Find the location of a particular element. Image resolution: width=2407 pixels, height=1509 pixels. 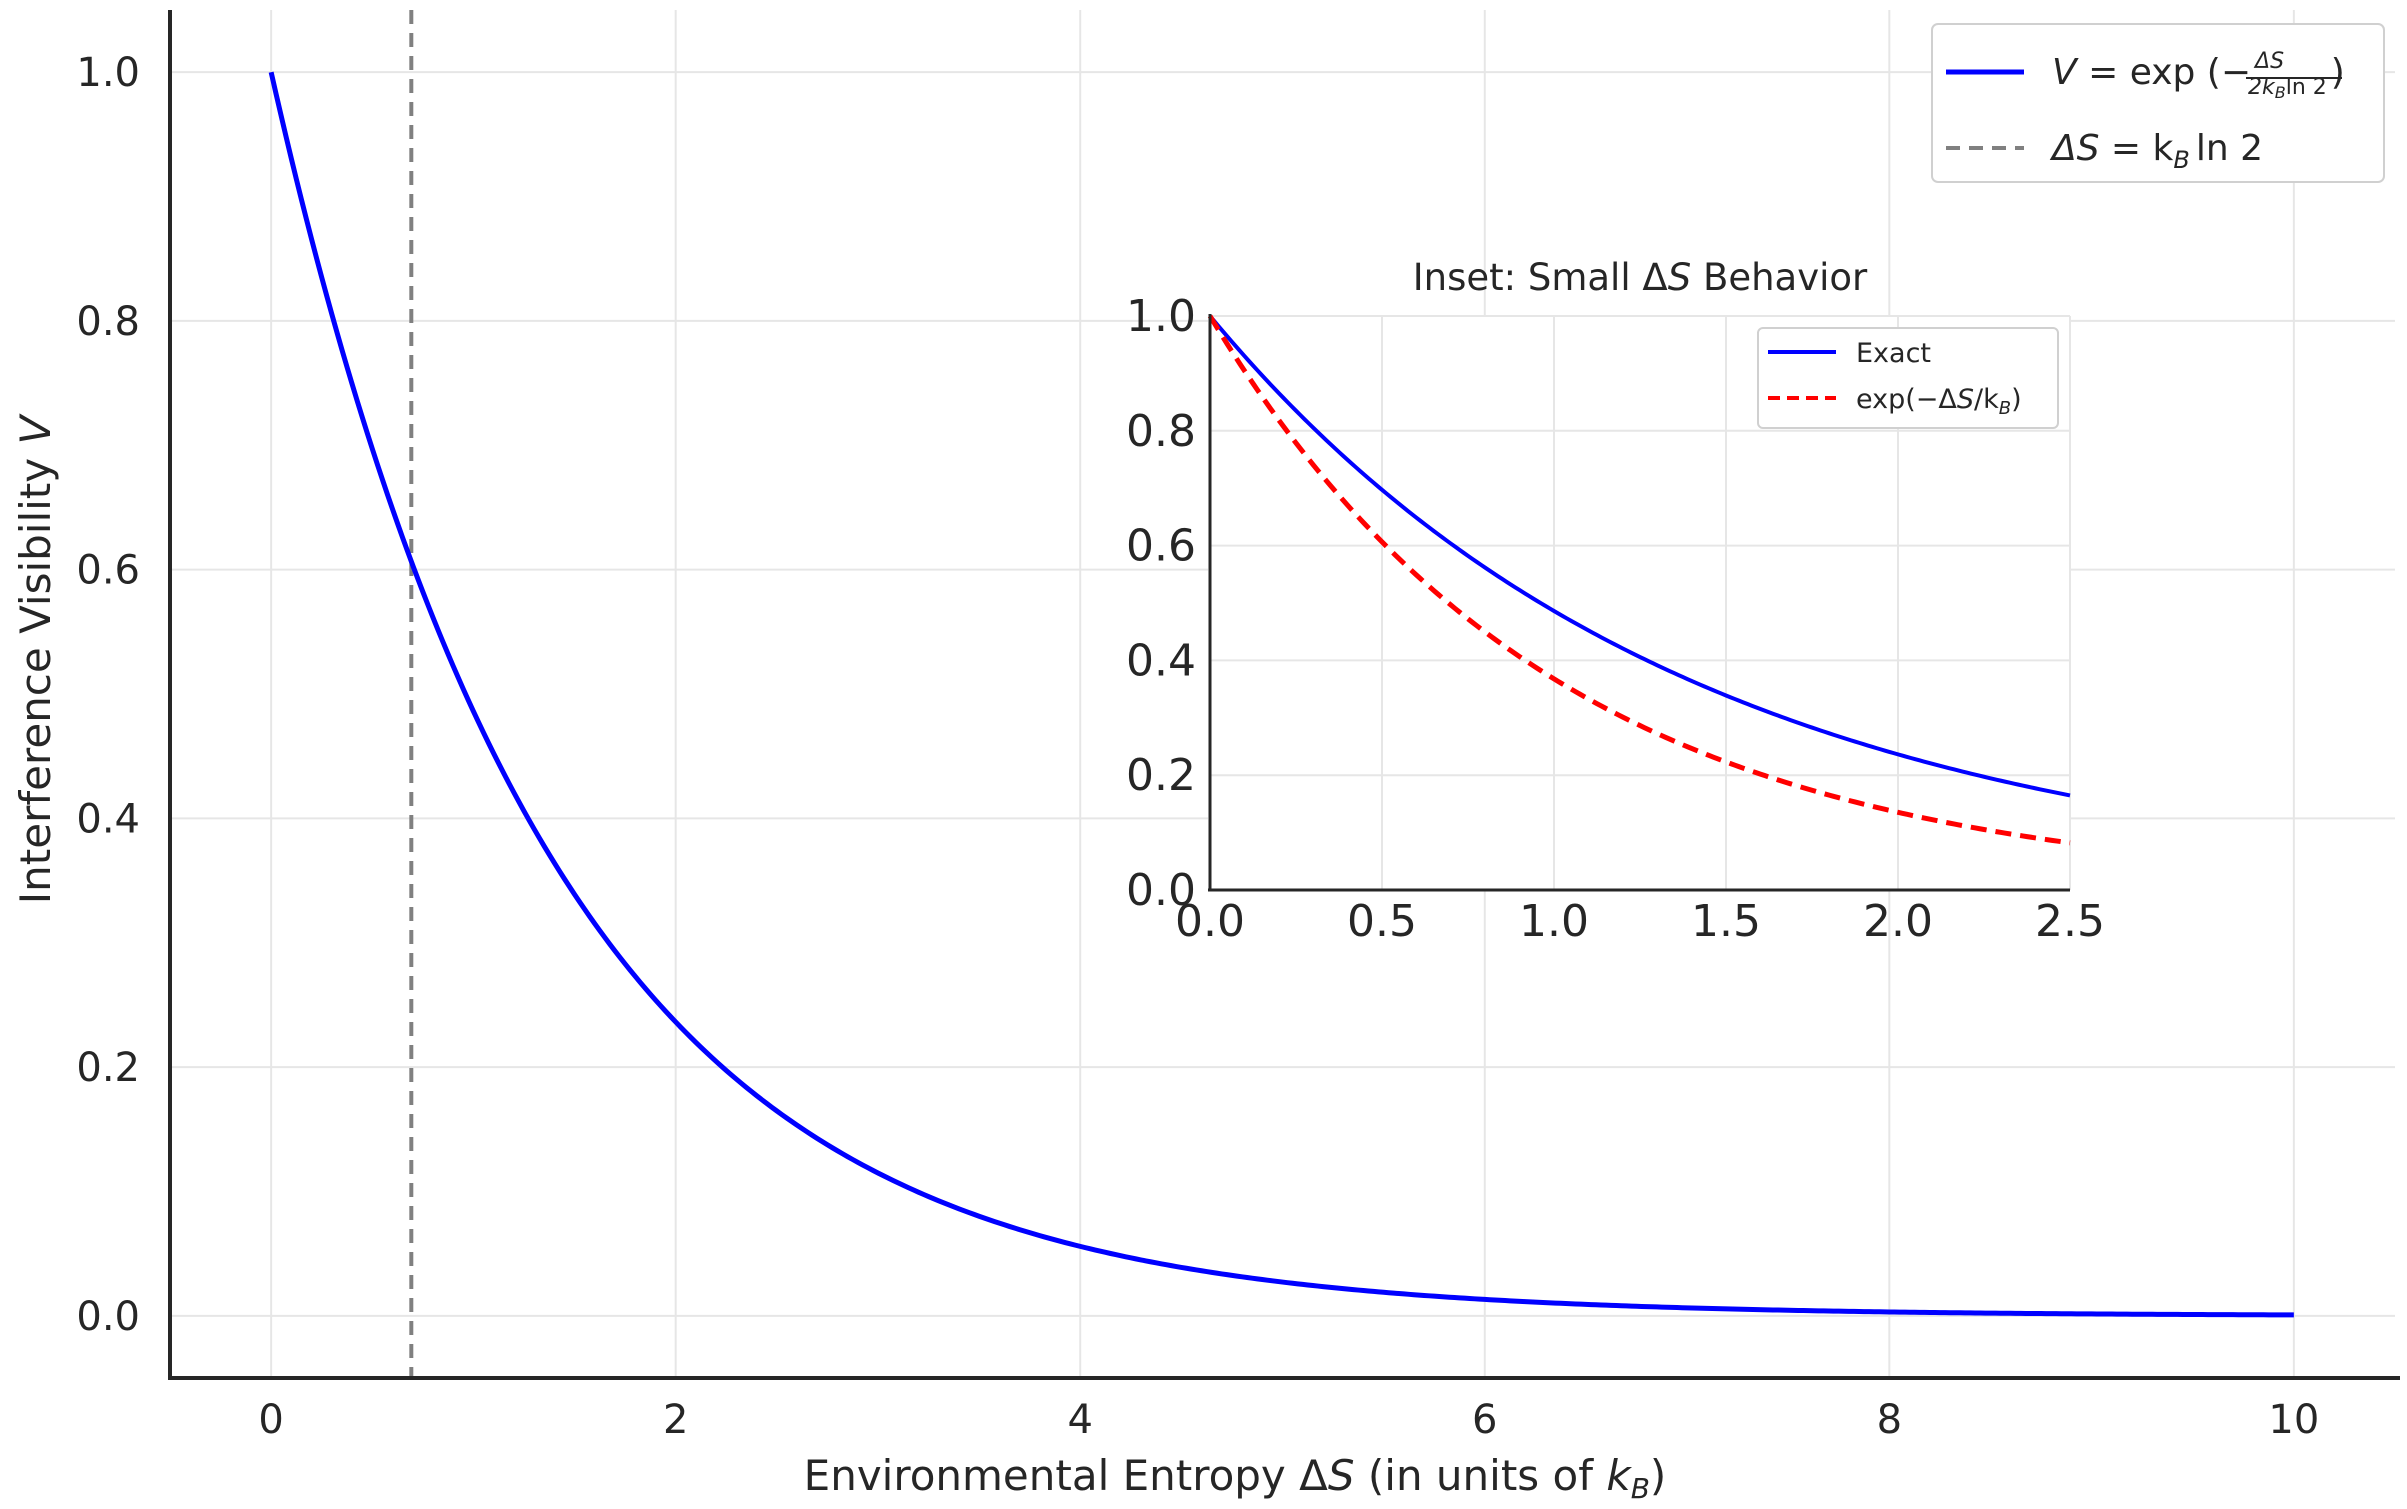

inset-title: Inset: Small ΔS Behavior is located at coordinates (1640, 277).